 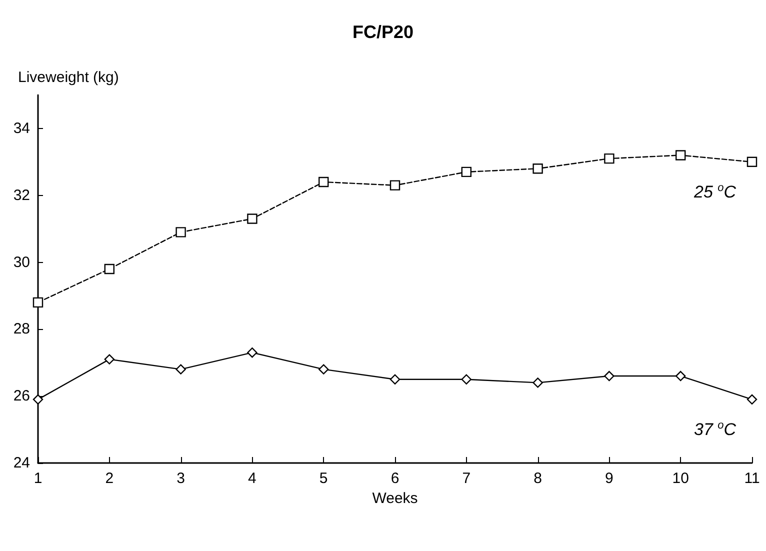 What do you see at coordinates (68, 77) in the screenshot?
I see `y-axis-title: Liveweight (kg)` at bounding box center [68, 77].